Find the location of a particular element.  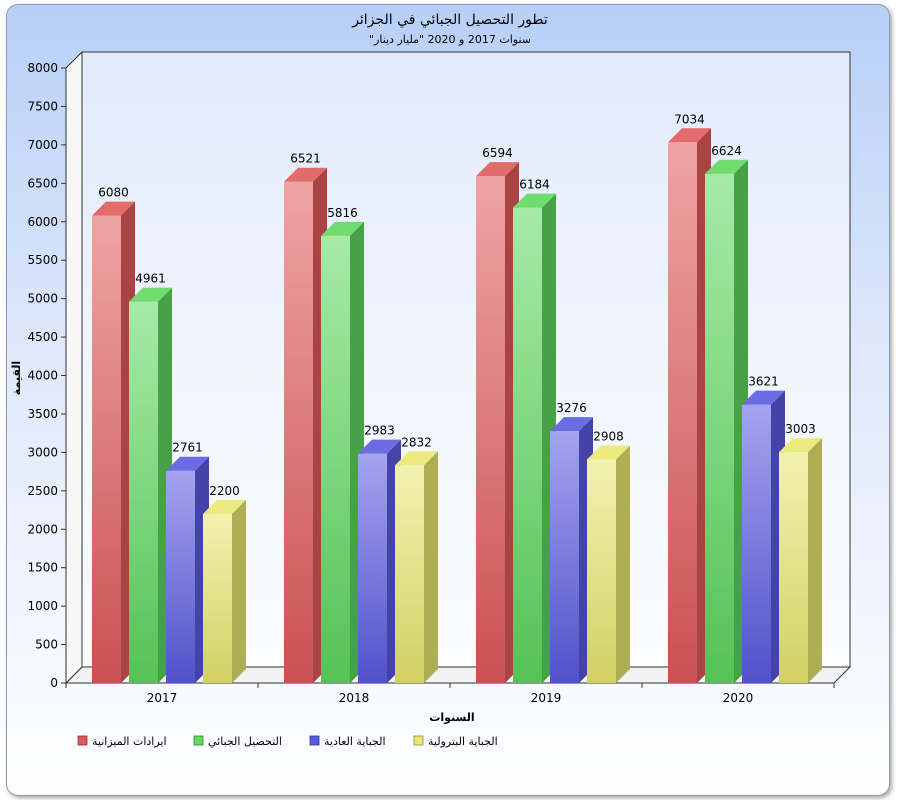

chart-subtitle: "سنوات 2017 و 2020 "مليار دينار is located at coordinates (450, 39).